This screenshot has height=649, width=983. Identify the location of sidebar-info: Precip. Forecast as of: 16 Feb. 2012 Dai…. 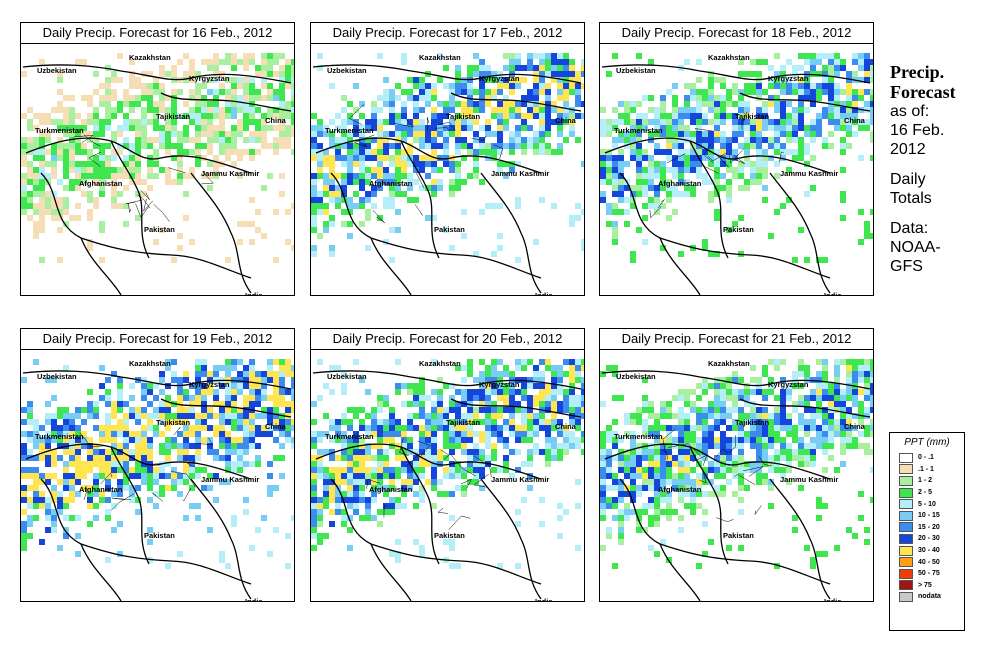
(936, 169).